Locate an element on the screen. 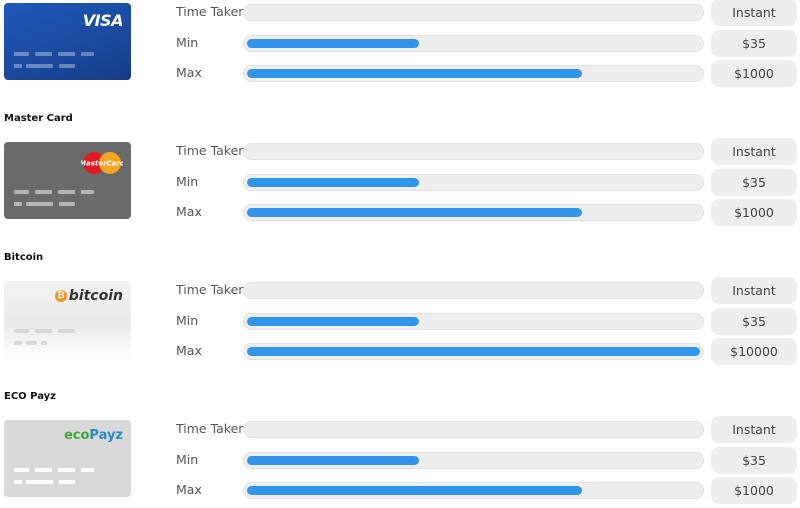  ecopayz-logo: ecoPayz is located at coordinates (93, 435).